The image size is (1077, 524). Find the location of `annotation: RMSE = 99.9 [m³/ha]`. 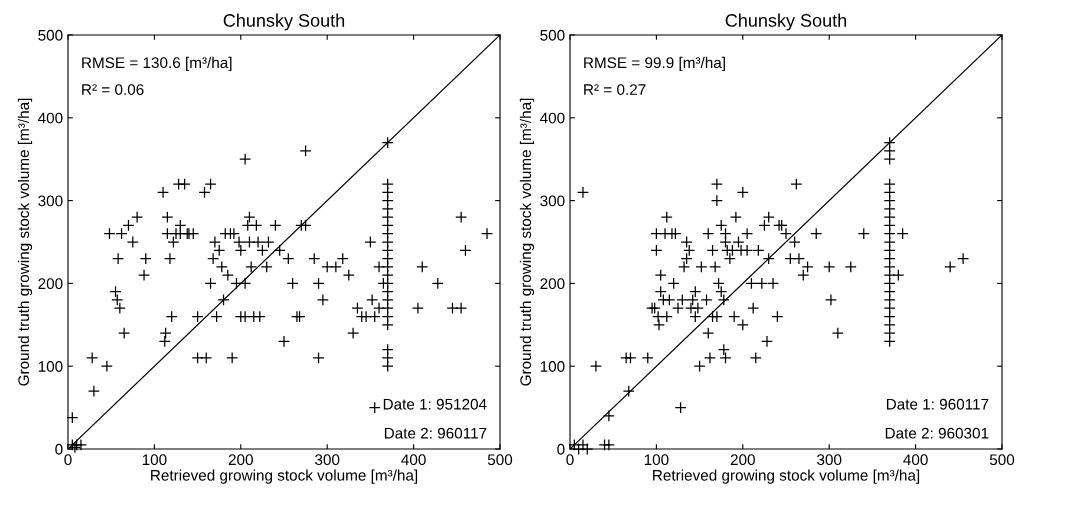

annotation: RMSE = 99.9 [m³/ha] is located at coordinates (654, 64).